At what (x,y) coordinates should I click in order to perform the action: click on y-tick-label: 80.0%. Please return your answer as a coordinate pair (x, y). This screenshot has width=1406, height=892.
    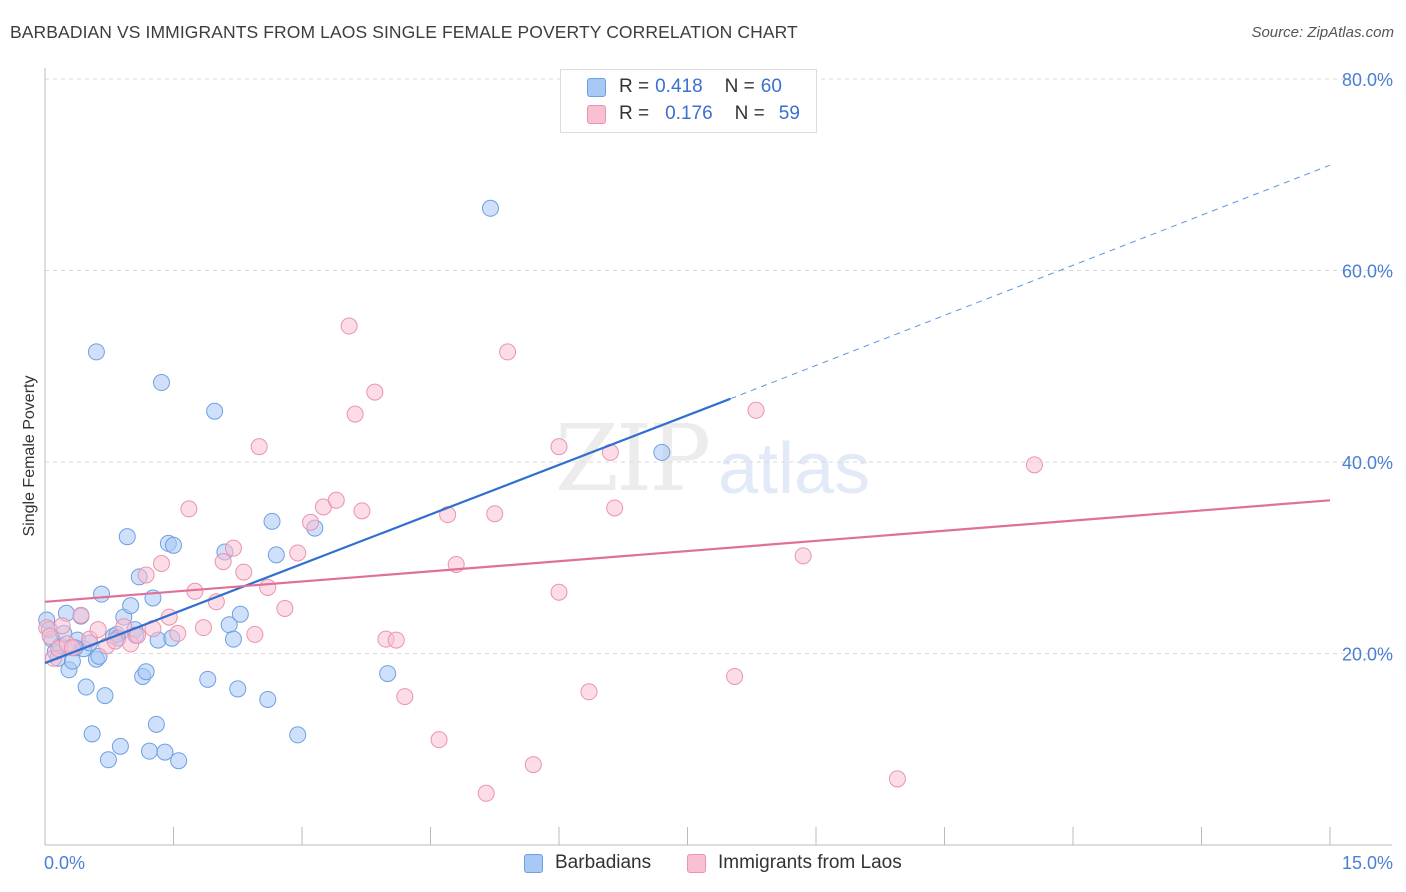
    Looking at the image, I should click on (1367, 80).